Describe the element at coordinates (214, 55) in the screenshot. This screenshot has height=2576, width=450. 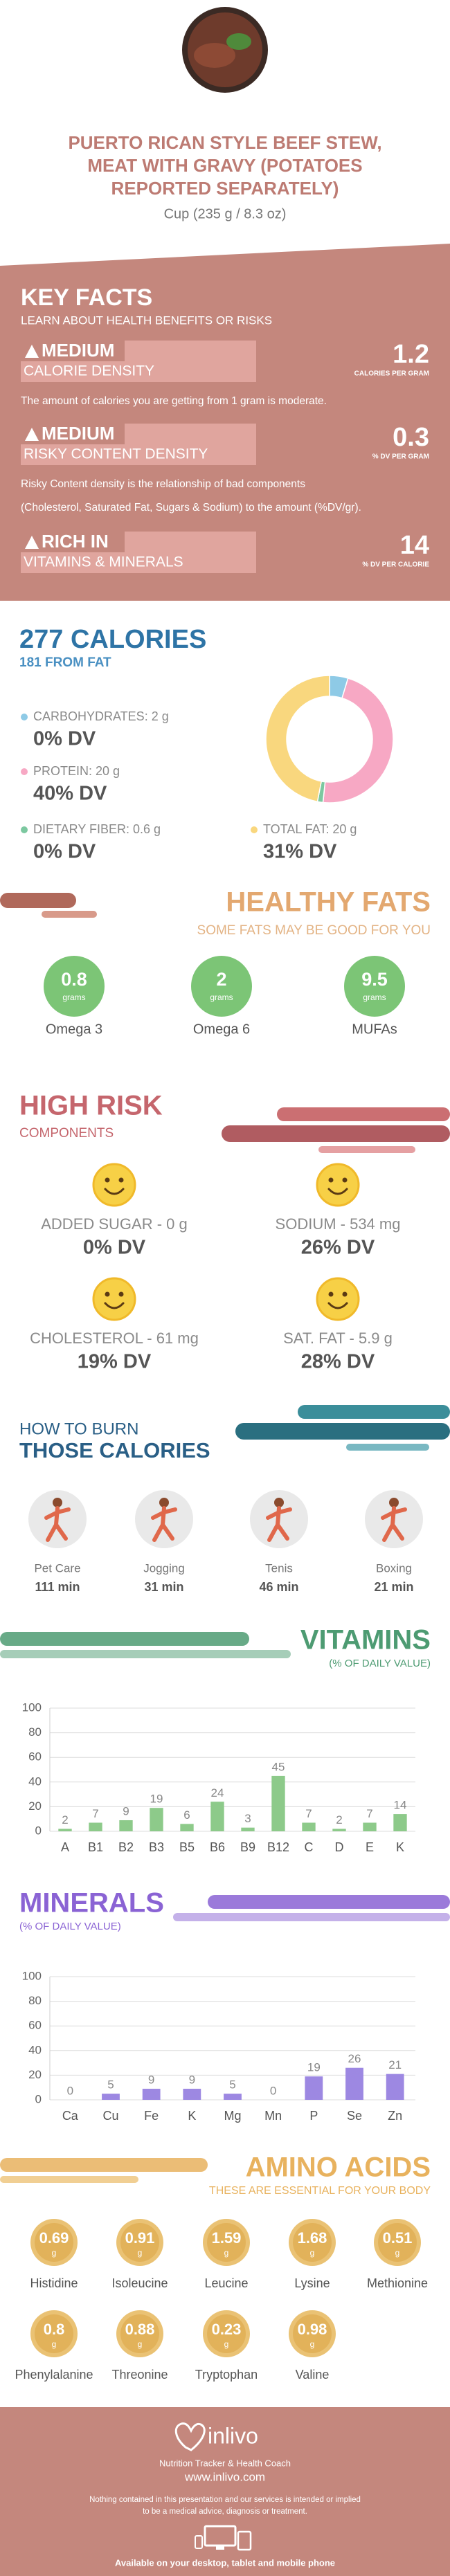
I see `food-meat` at that location.